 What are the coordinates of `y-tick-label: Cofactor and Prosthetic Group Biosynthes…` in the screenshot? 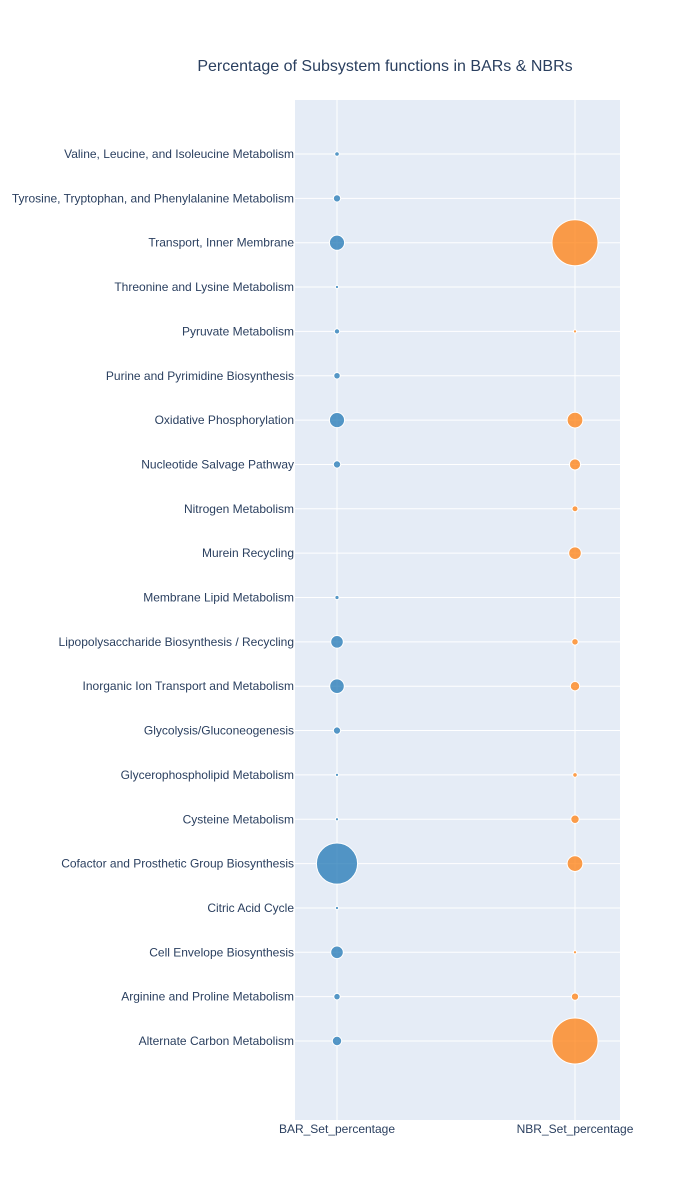 It's located at (177, 864).